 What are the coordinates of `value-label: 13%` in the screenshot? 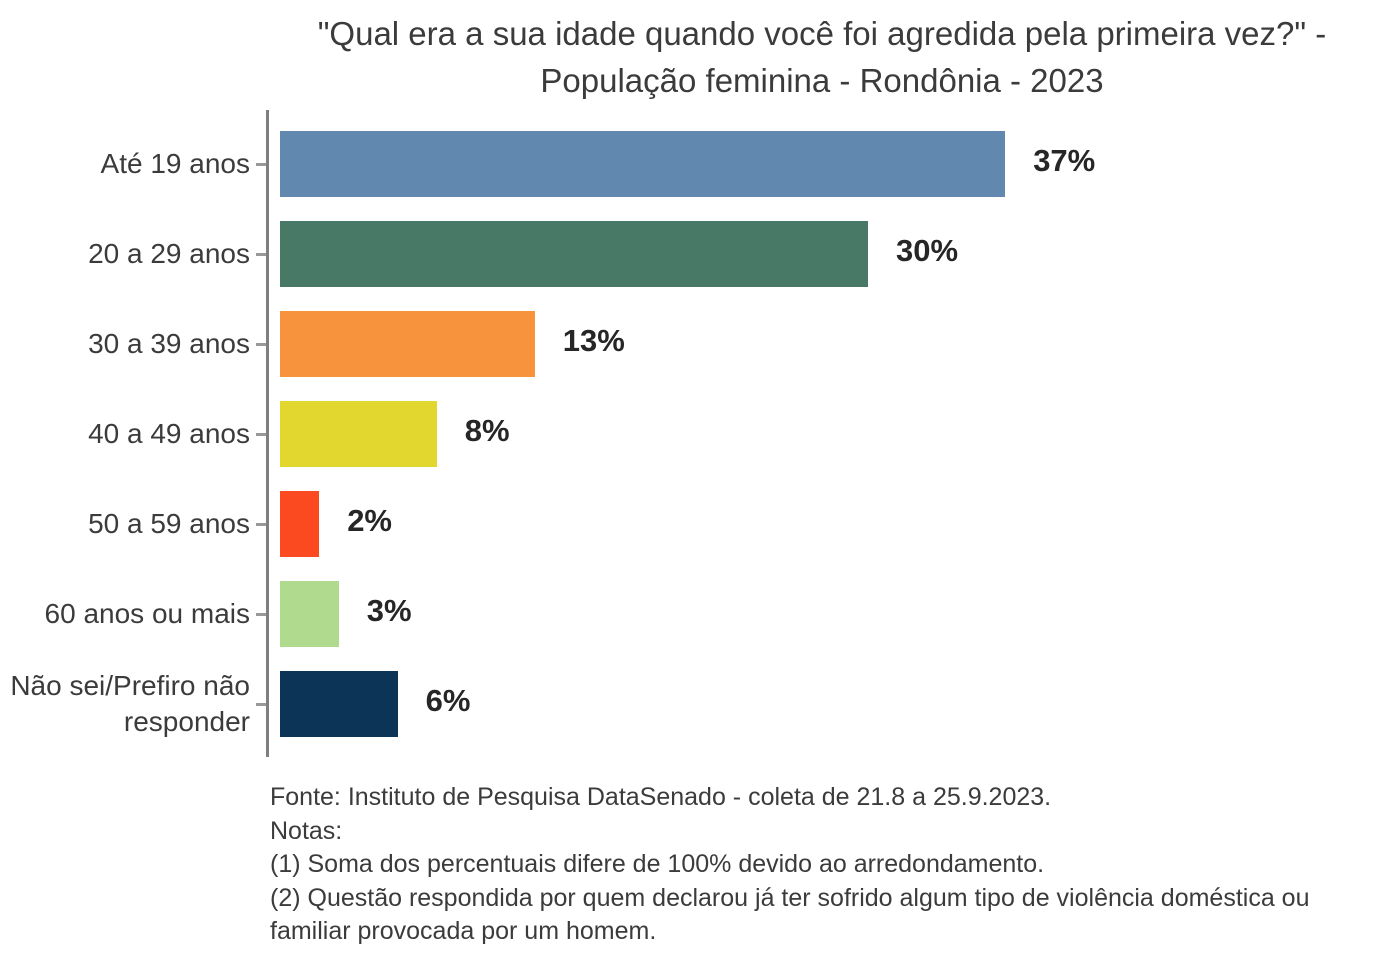 It's located at (593, 340).